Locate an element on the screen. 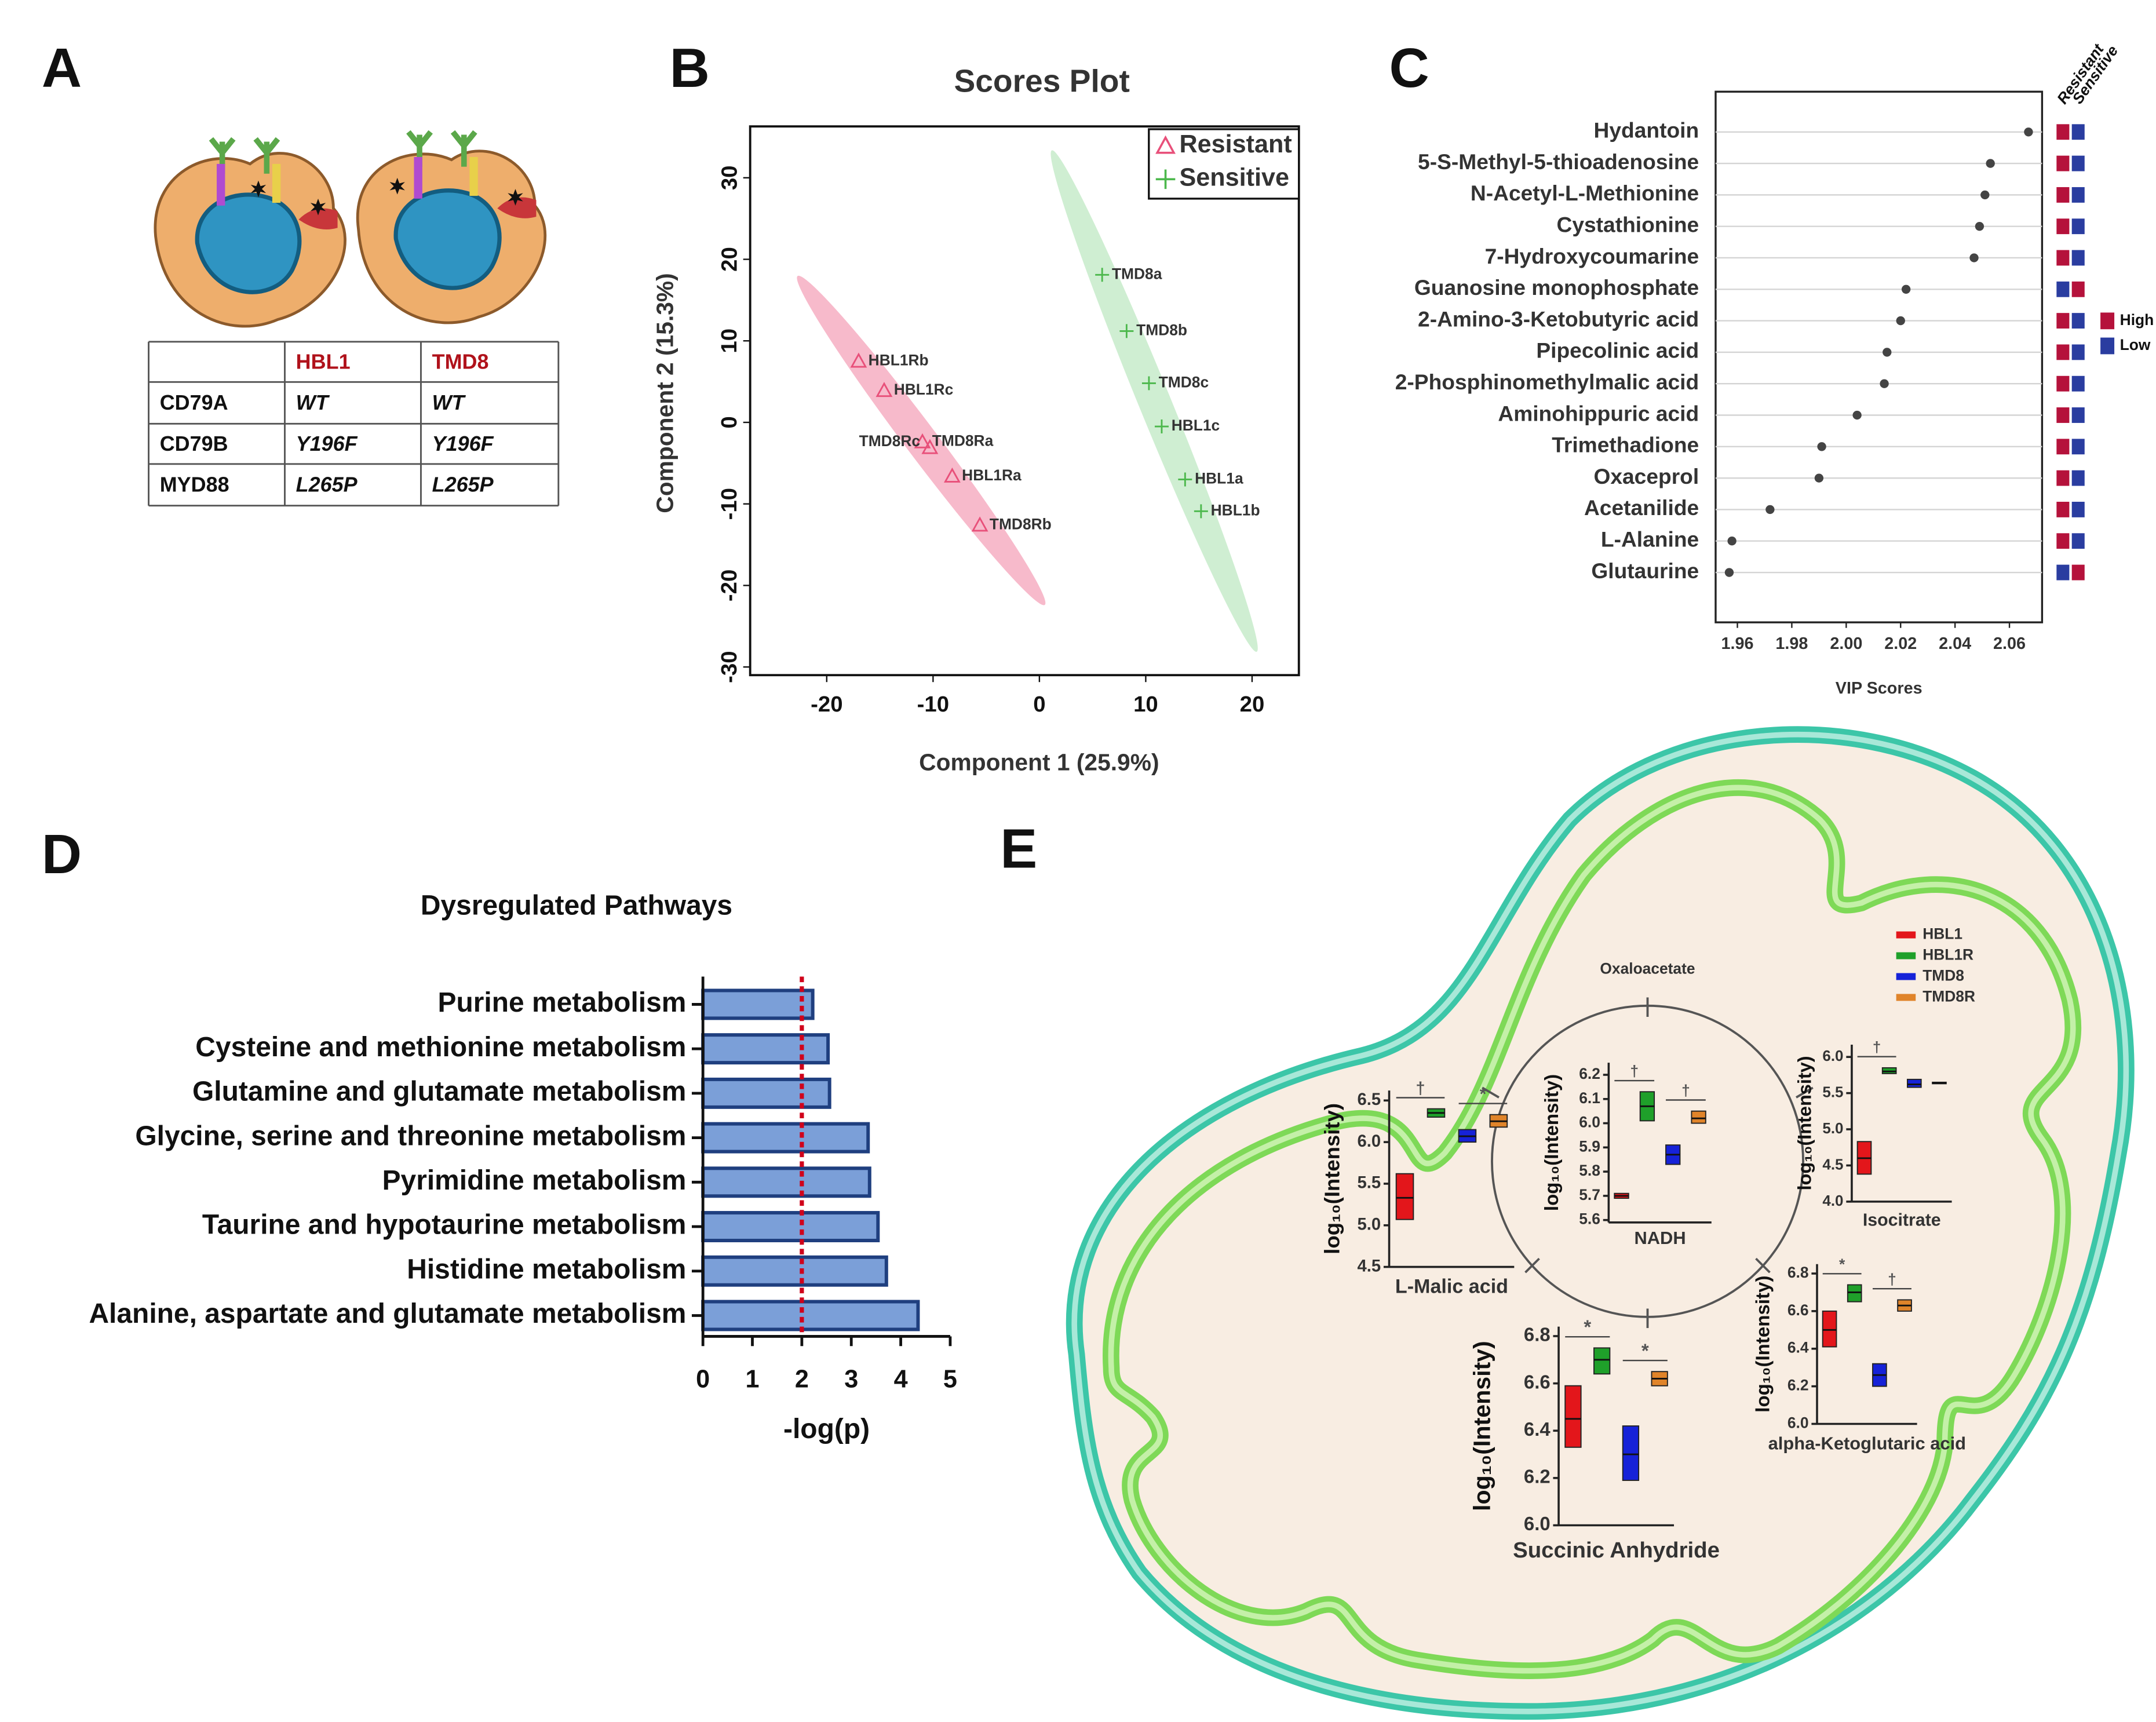 This screenshot has height=1722, width=2156. point-label: HBL1Ra is located at coordinates (992, 475).